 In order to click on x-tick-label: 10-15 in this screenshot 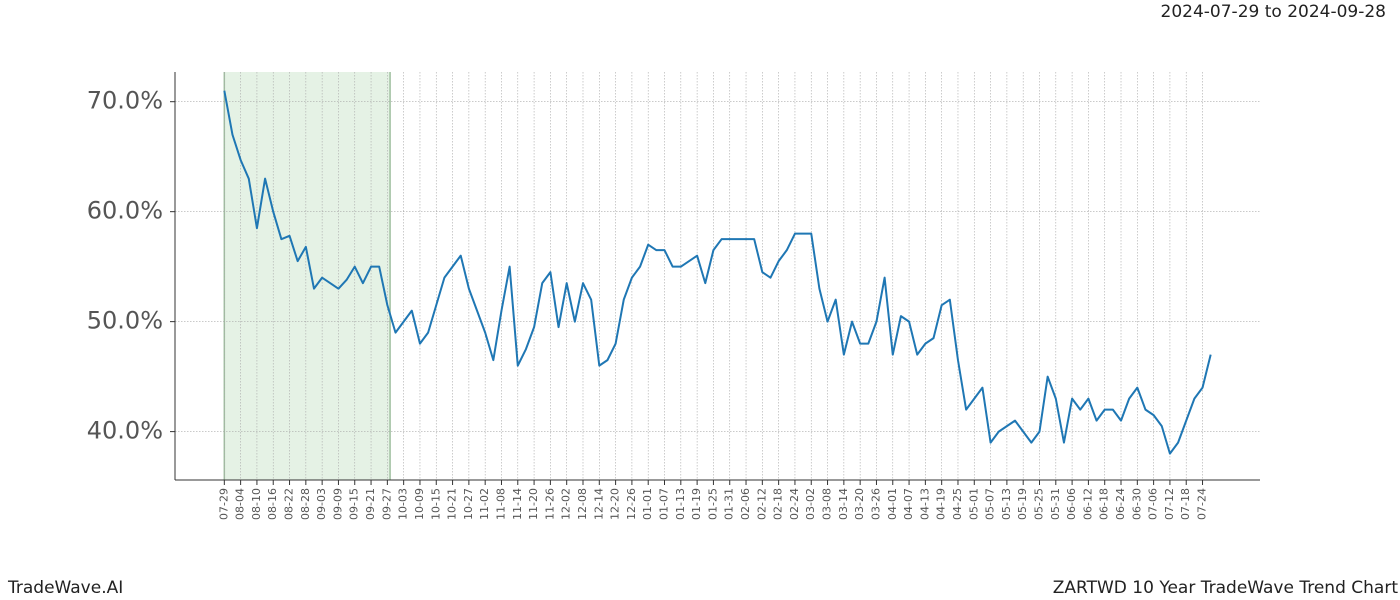, I will do `click(435, 504)`.